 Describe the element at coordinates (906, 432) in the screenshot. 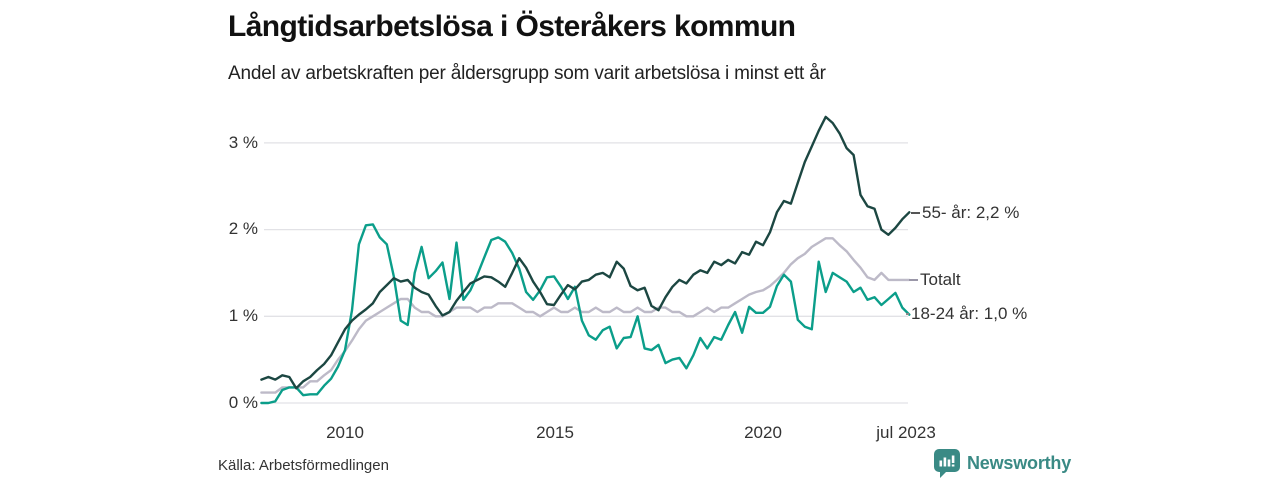

I see `x-axis-tick-jul-2023: jul 2023` at that location.